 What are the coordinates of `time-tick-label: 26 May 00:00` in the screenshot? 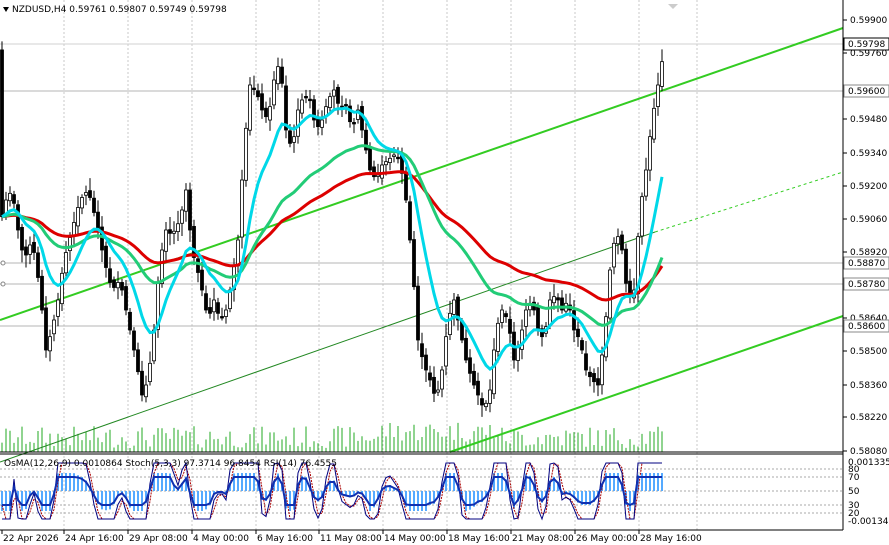 It's located at (607, 539).